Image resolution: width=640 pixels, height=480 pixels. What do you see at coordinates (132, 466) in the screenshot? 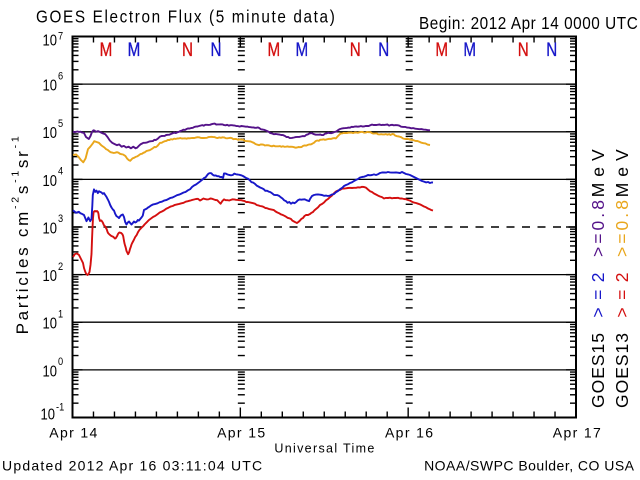
I see `svg-text:Updated 2012 Apr 16 03:11:04 U: Updated 2012 Apr 16 03:11:04 UTC` at bounding box center [132, 466].